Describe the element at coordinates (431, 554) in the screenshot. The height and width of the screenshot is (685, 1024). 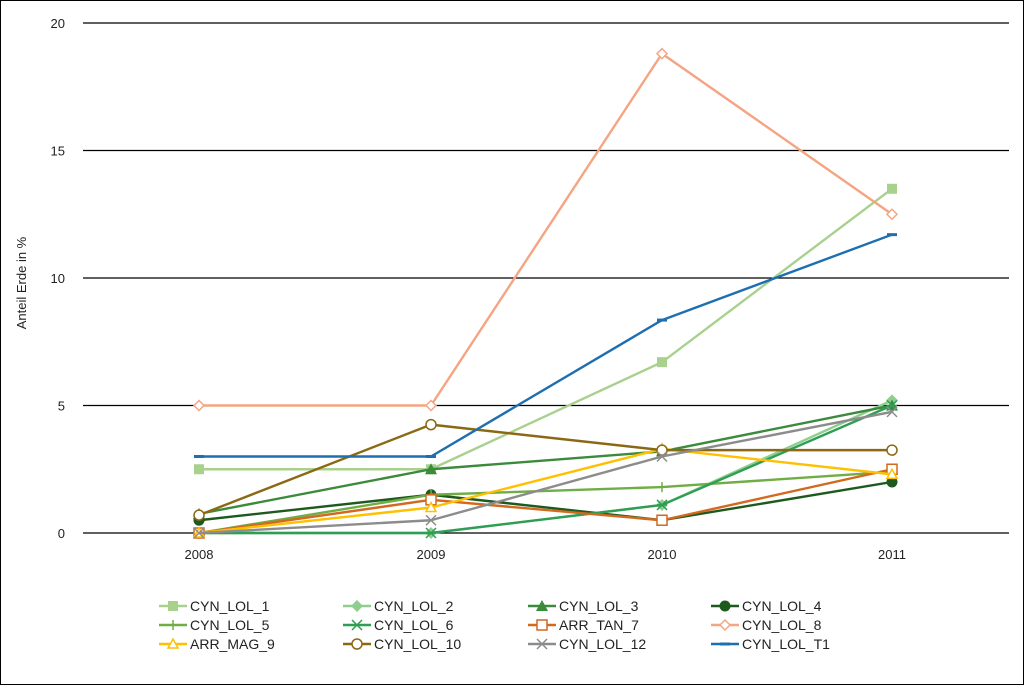
I see `x-tick-label: 2009` at that location.